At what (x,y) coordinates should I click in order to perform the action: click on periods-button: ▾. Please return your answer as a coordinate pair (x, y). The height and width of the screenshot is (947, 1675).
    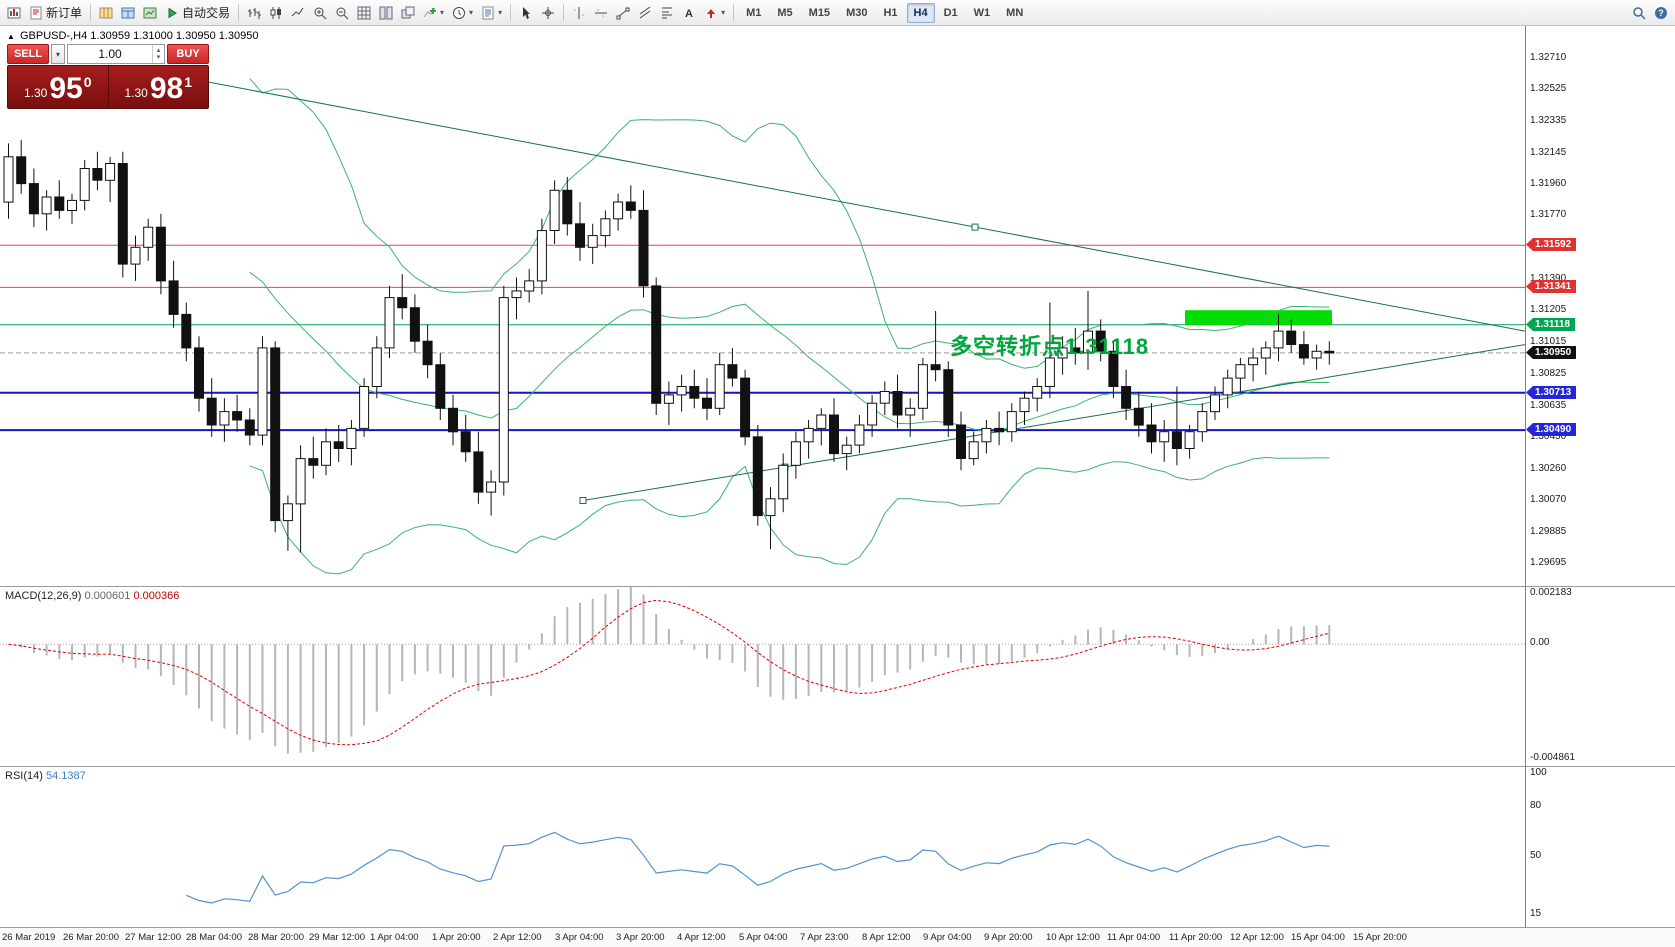
    Looking at the image, I should click on (462, 13).